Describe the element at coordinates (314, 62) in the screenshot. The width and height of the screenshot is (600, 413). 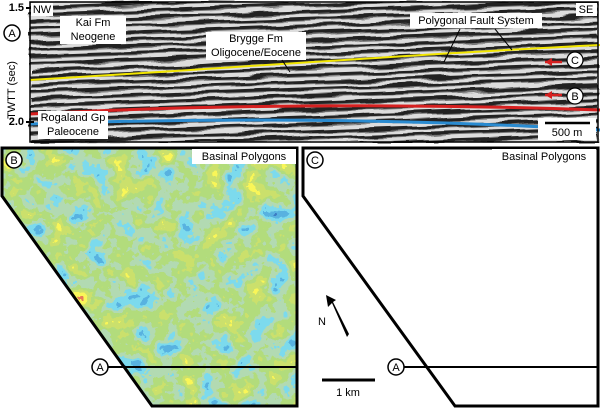
I see `horizon-yellow` at that location.